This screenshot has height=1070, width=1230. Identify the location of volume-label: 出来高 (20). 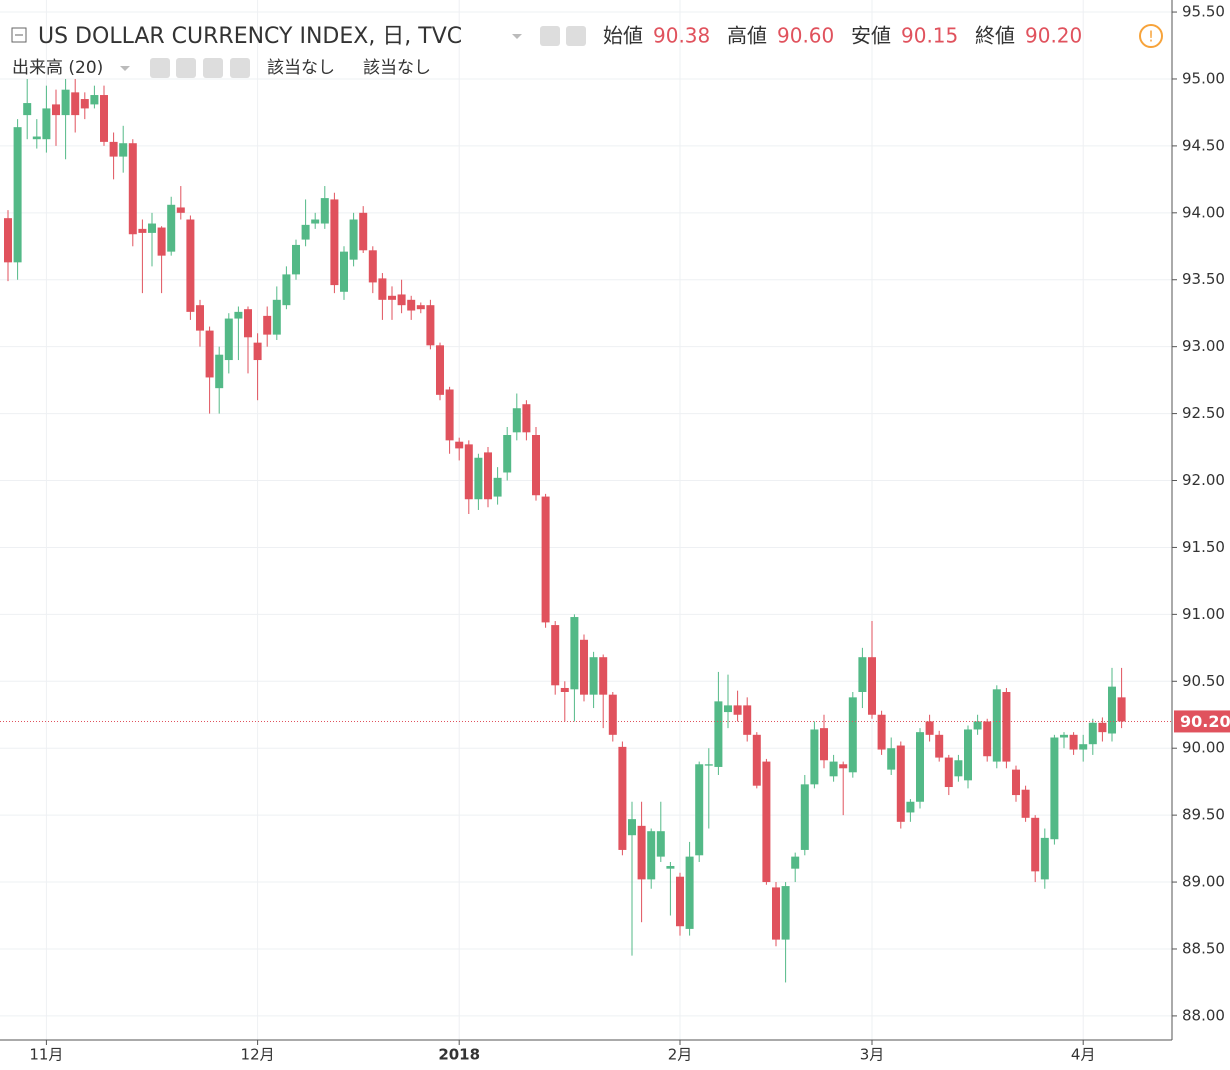
(57, 68).